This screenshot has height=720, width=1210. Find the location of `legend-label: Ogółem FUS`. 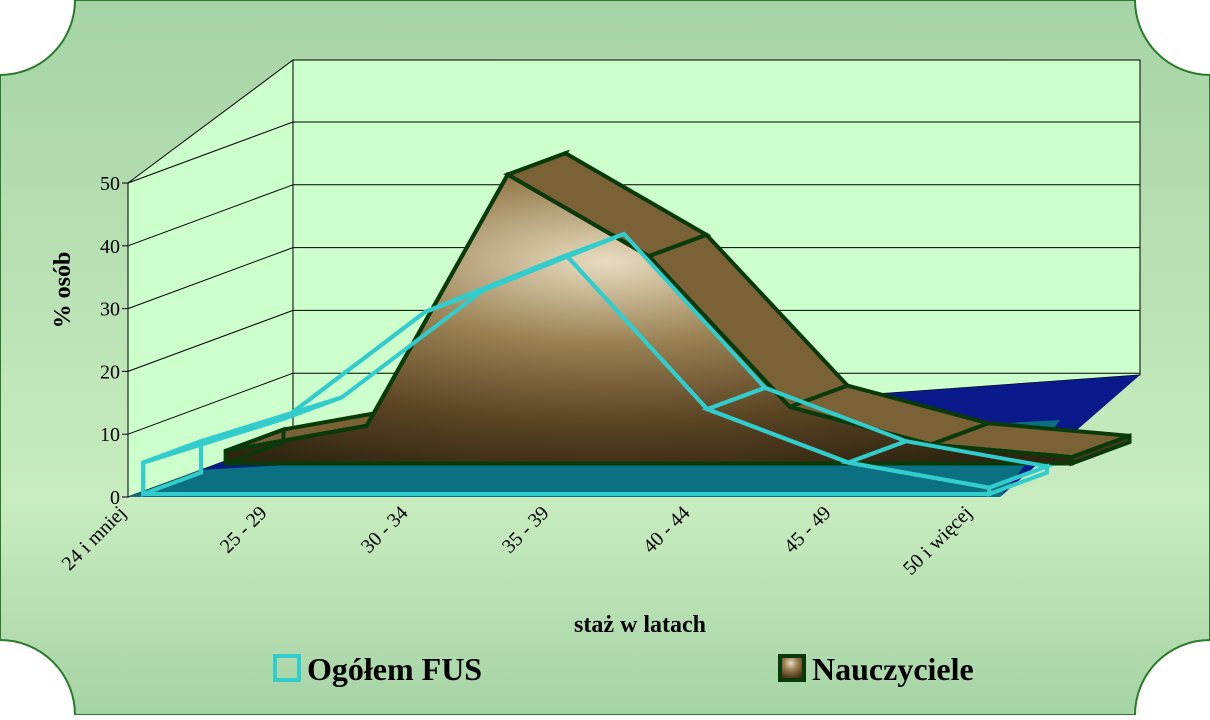

legend-label: Ogółem FUS is located at coordinates (394, 669).